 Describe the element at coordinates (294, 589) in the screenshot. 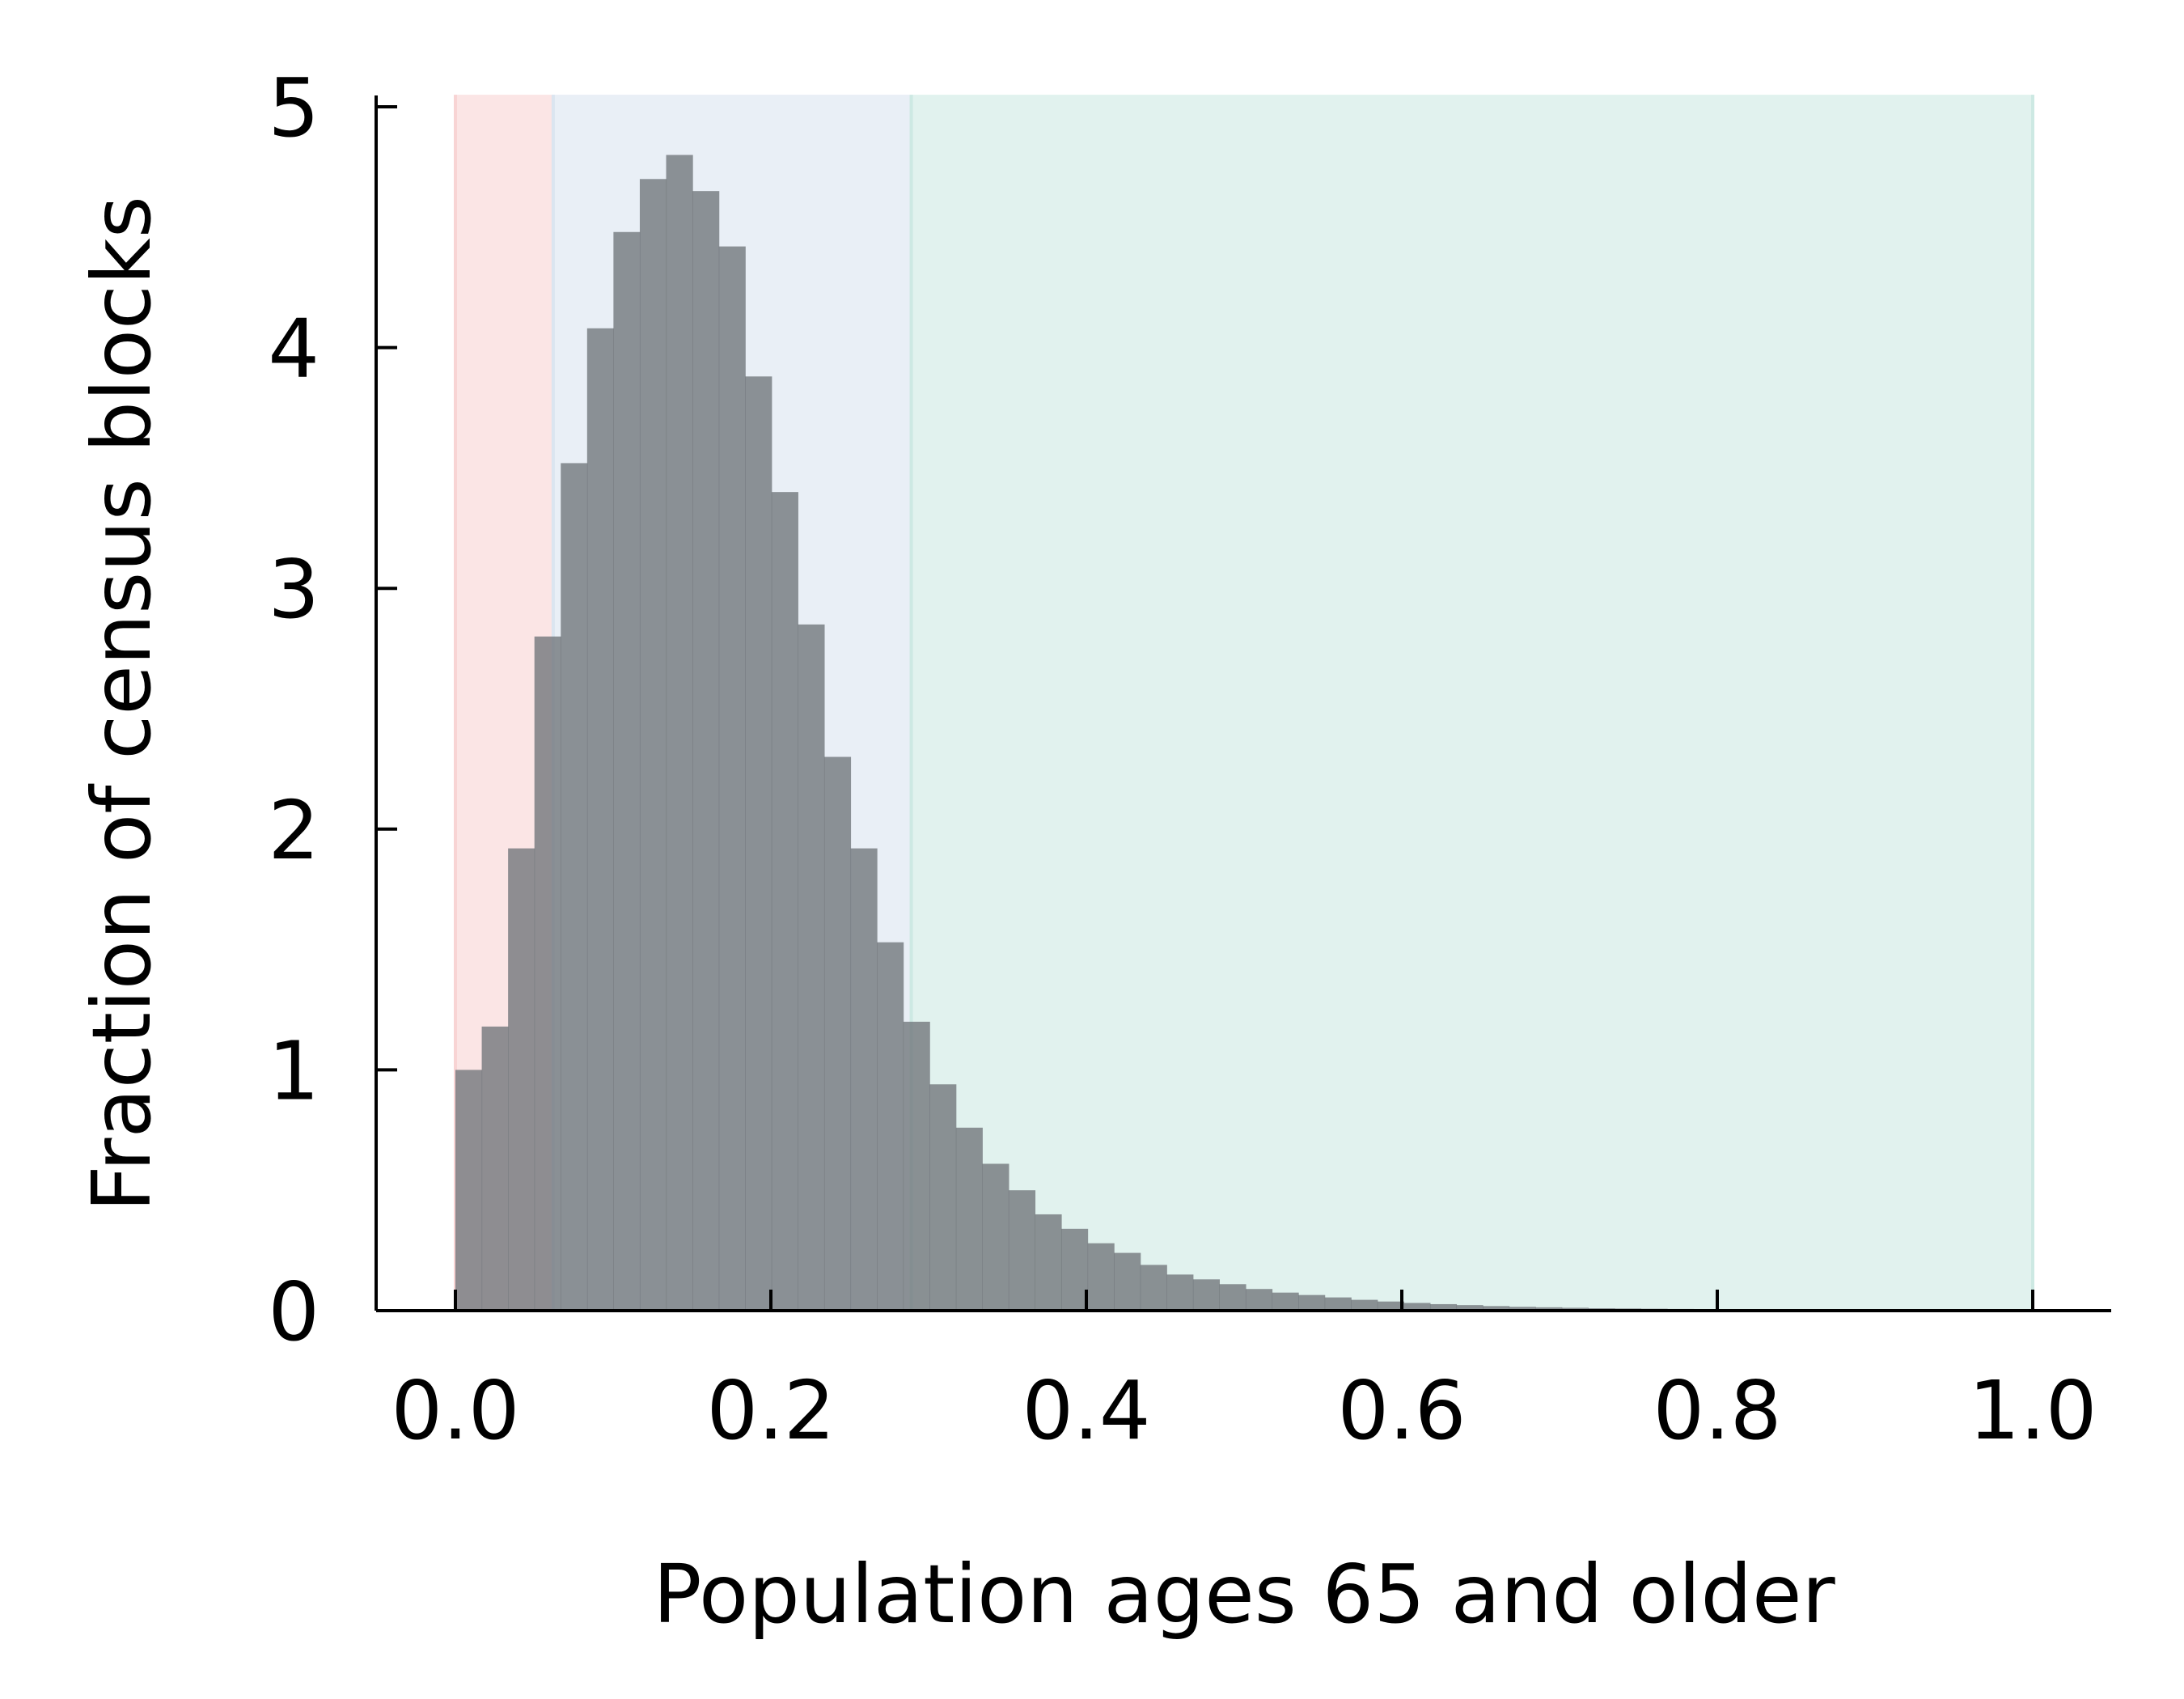

I see `y-tick-label: 3` at that location.